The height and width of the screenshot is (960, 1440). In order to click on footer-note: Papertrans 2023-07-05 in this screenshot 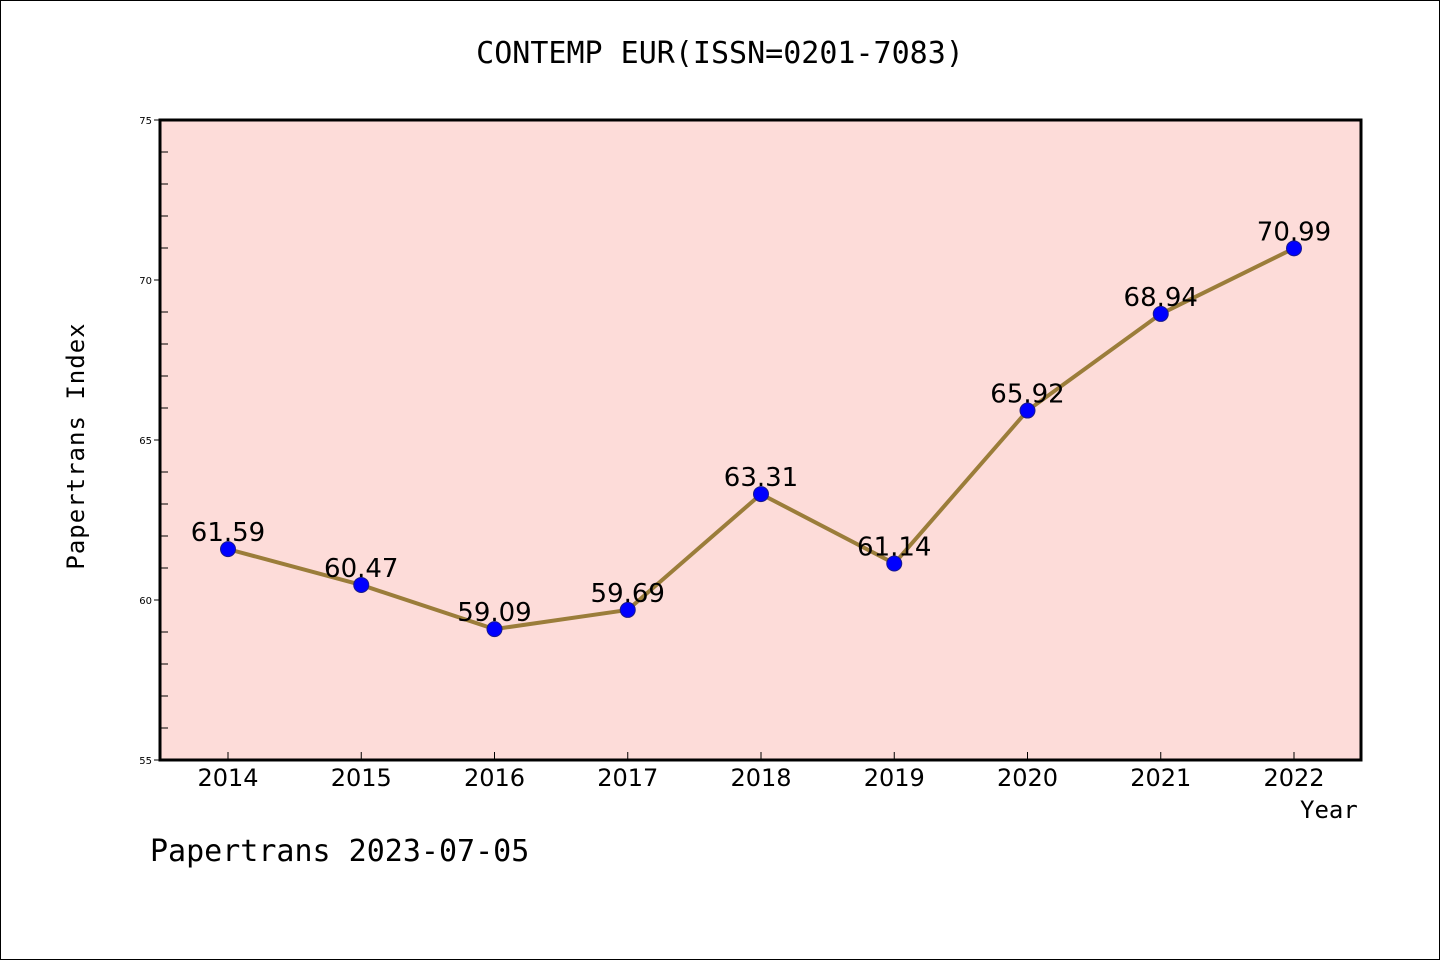, I will do `click(340, 851)`.